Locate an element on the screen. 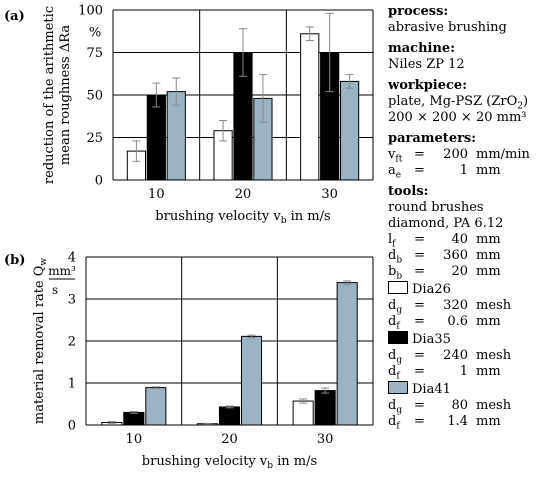 This screenshot has height=480, width=550. legend-dia35: Dia35 is located at coordinates (469, 339).